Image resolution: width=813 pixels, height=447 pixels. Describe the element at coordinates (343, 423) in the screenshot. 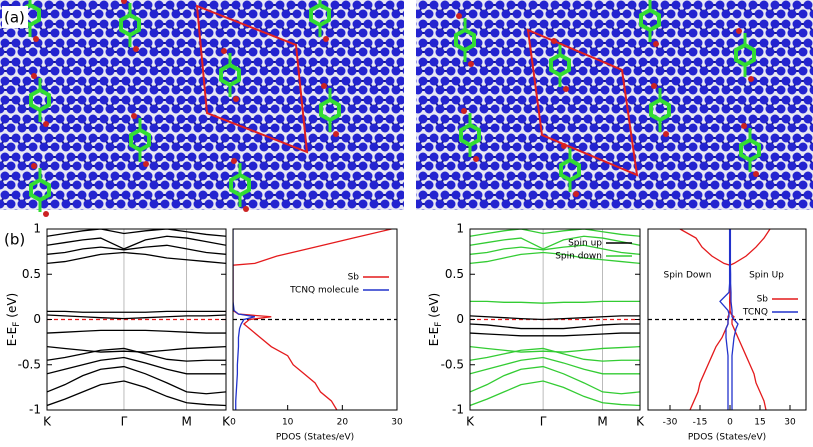

I see `x-tick-label: 20` at that location.